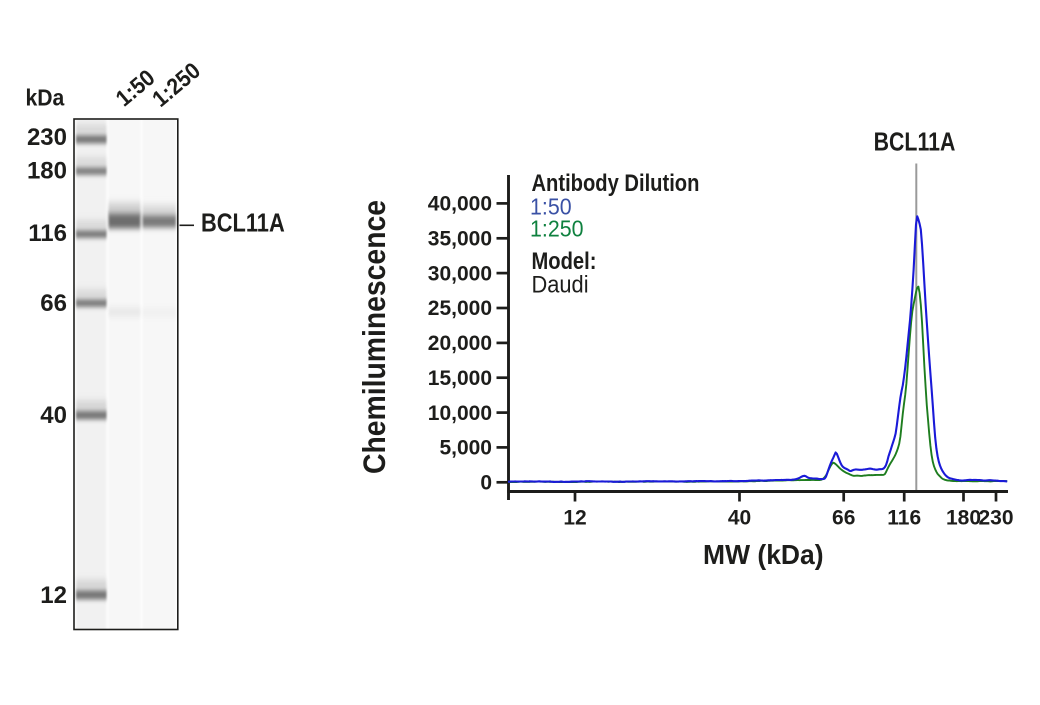 Image resolution: width=1040 pixels, height=705 pixels. I want to click on svg-text: Chemiluminescence, so click(375, 337).